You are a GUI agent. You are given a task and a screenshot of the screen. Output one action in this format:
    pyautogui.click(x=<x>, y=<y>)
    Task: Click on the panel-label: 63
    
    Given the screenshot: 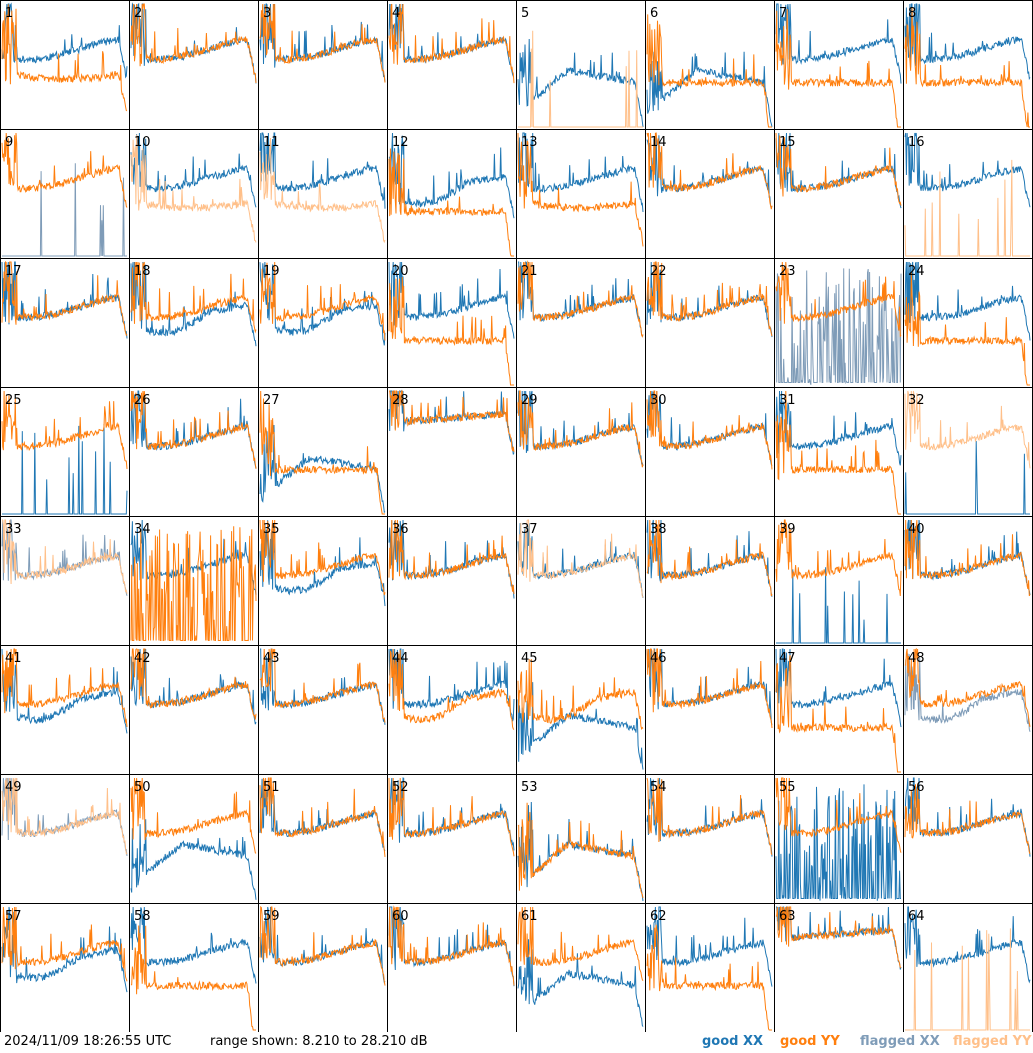 What is the action you would take?
    pyautogui.click(x=787, y=916)
    